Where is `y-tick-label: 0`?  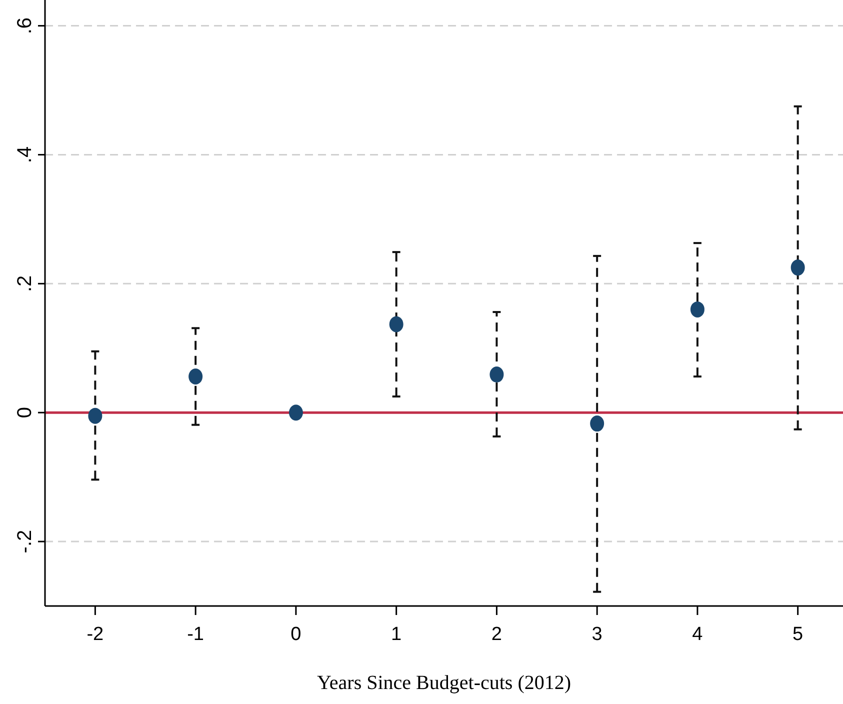
y-tick-label: 0 is located at coordinates (25, 412).